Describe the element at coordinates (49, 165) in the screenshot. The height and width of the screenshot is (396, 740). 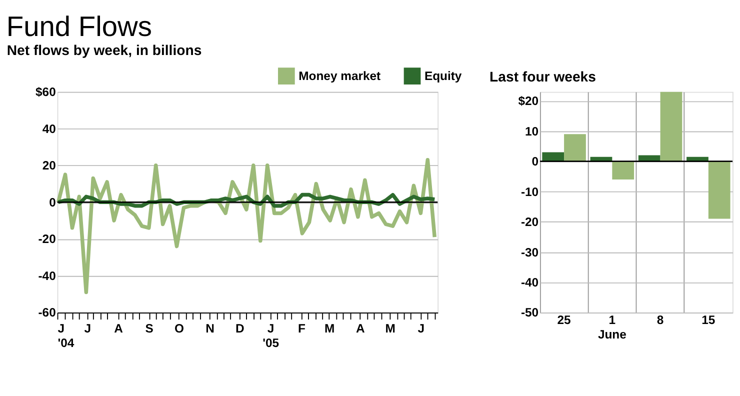
I see `y-tick-label: 20` at that location.